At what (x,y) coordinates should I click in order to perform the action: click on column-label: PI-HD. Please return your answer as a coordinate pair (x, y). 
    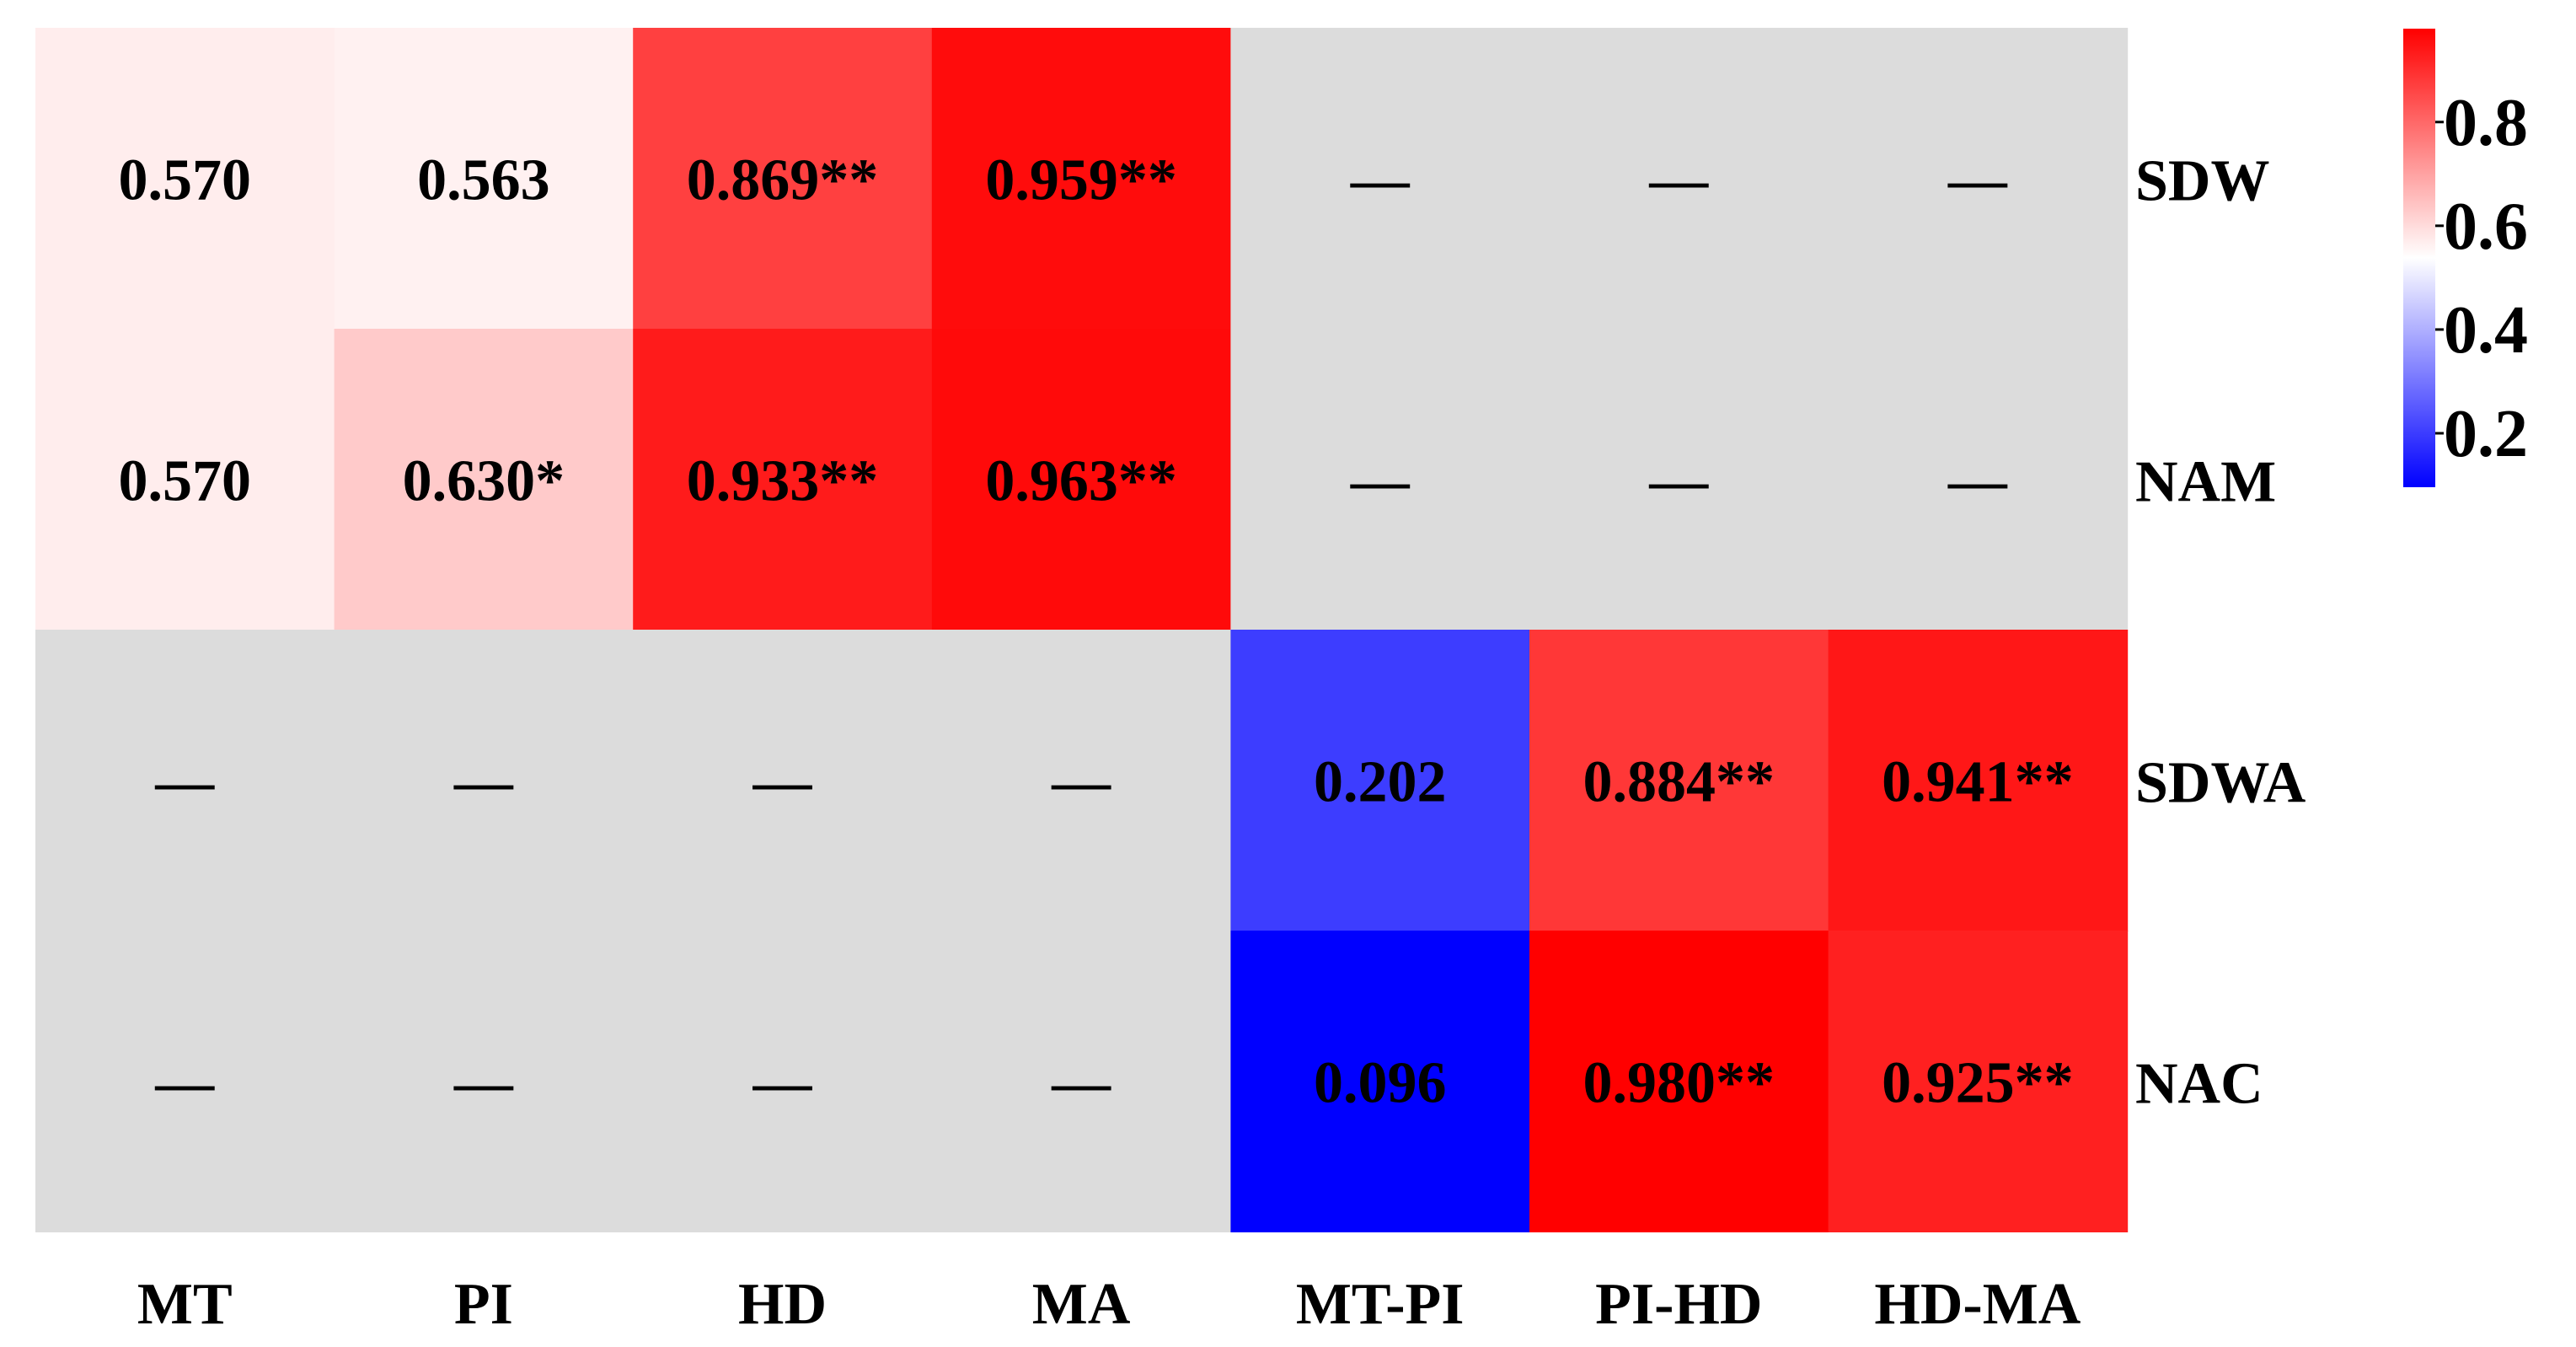
    Looking at the image, I should click on (1678, 1304).